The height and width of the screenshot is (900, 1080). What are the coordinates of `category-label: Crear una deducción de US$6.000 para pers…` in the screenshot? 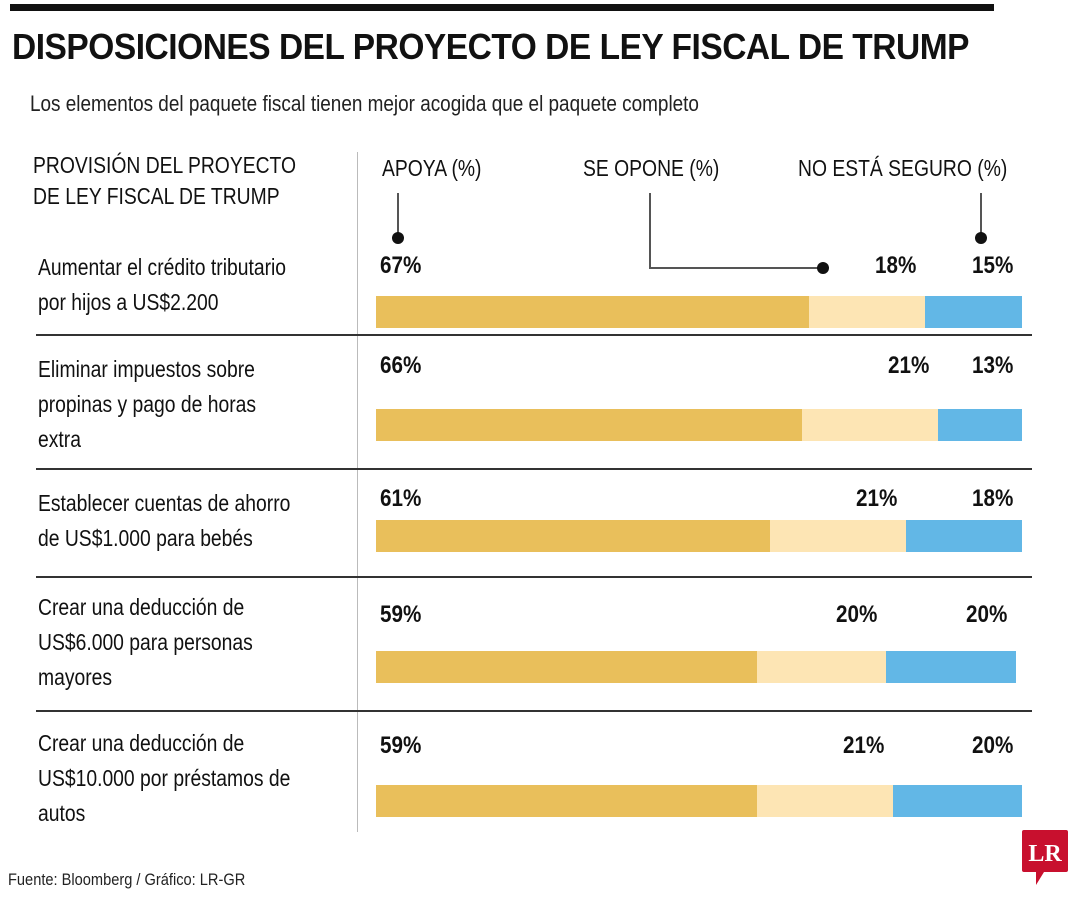 It's located at (145, 642).